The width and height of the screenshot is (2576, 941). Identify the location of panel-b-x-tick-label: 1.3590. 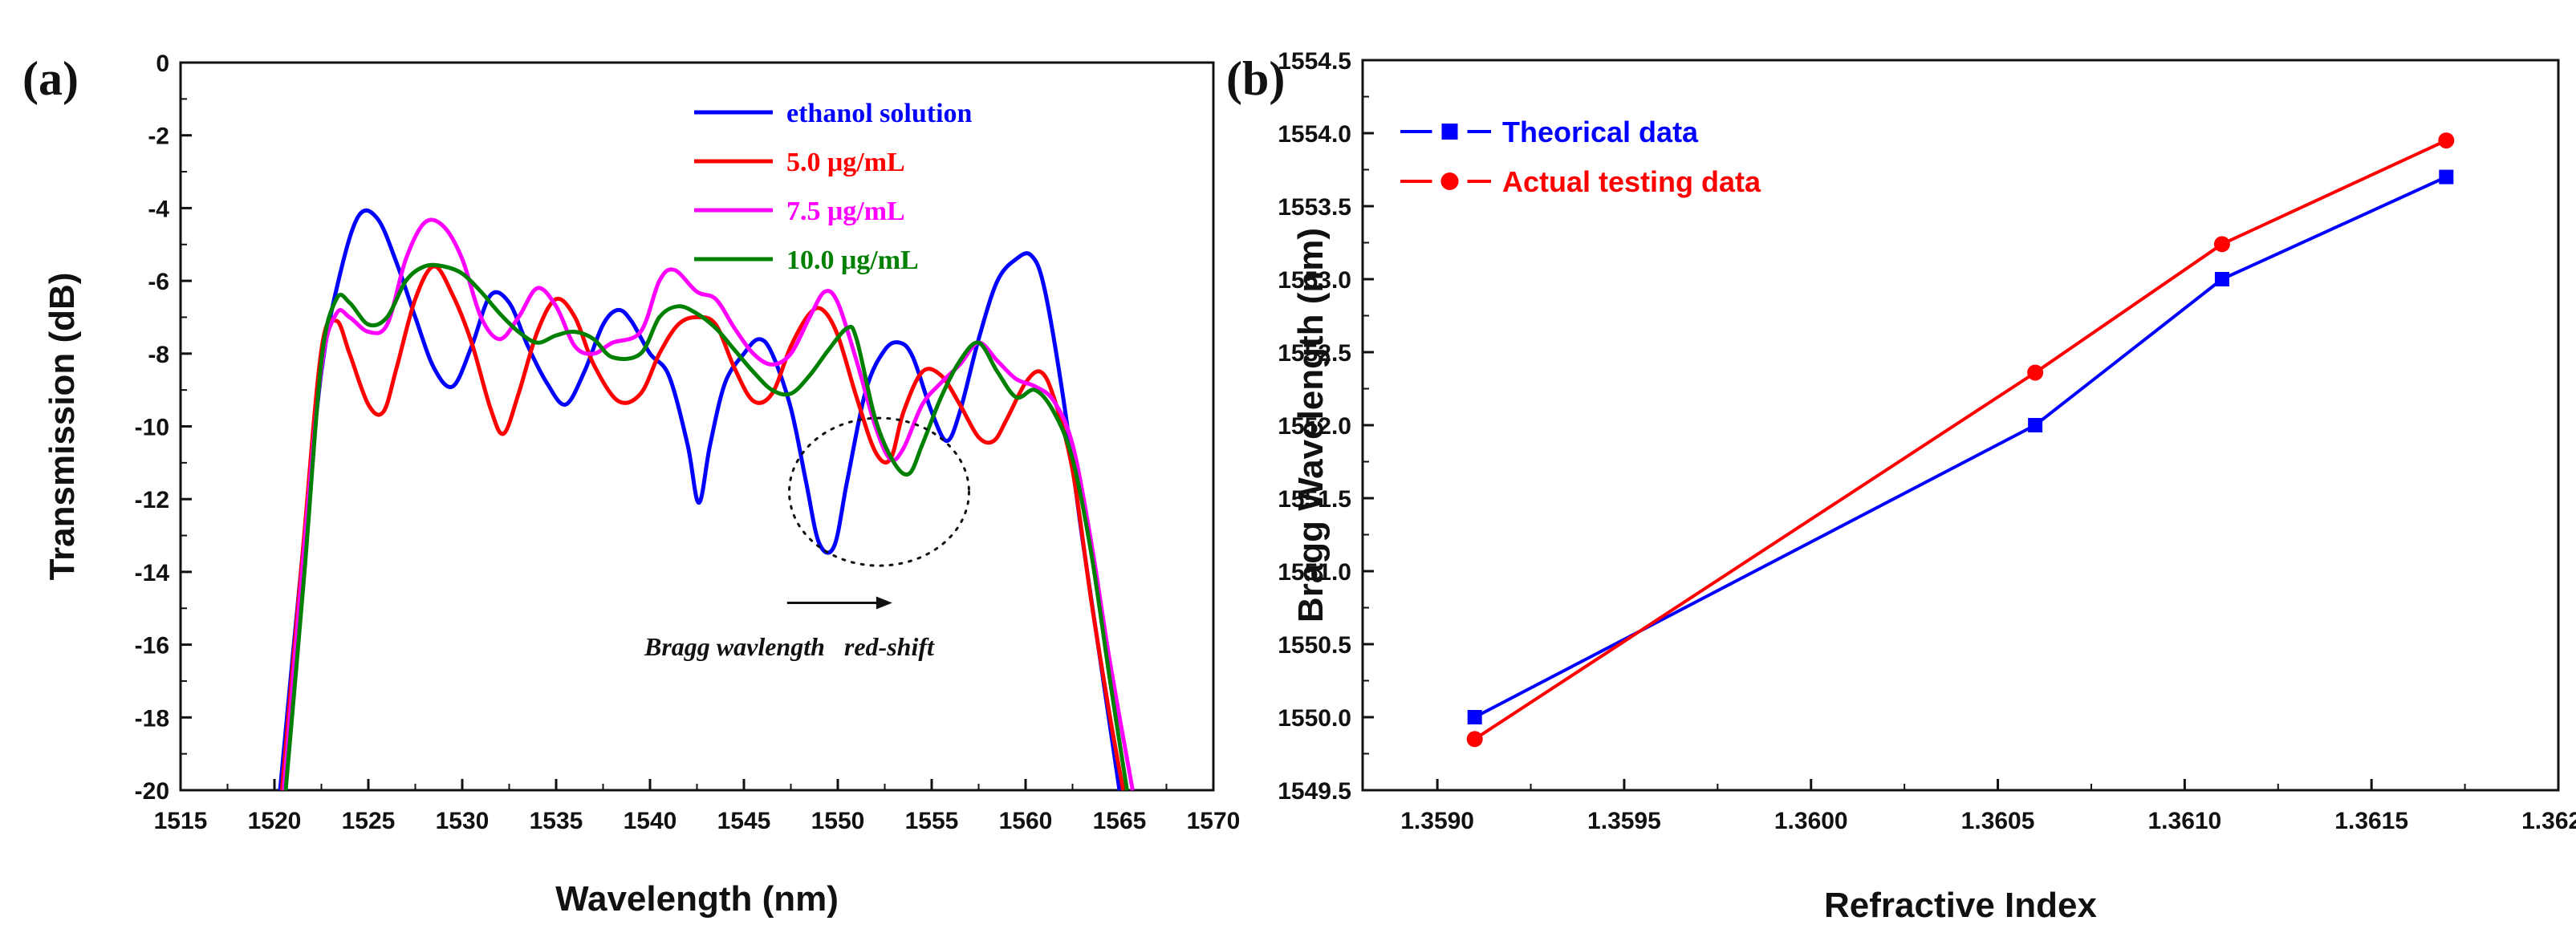
(1437, 821).